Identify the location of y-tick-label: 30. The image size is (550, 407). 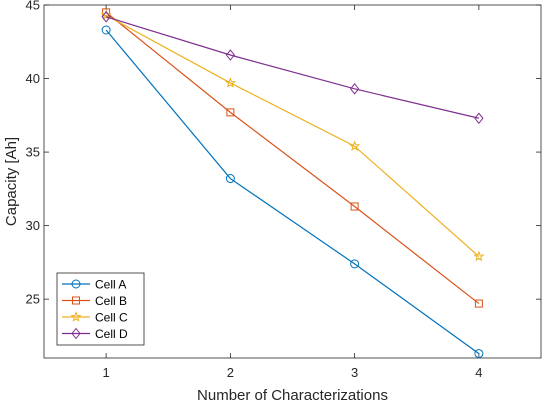
(33, 225).